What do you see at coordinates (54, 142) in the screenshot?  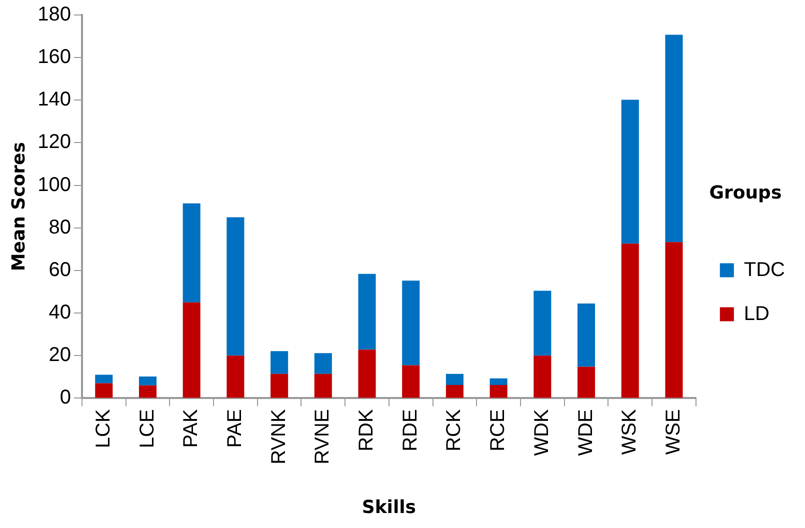 I see `y-tick-label: 120` at bounding box center [54, 142].